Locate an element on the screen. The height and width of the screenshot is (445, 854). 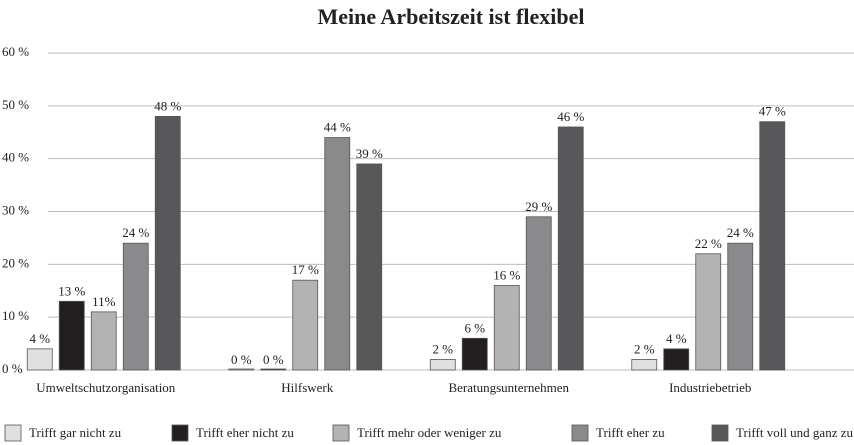
legend-label: Trifft mehr oder weniger zu is located at coordinates (429, 432).